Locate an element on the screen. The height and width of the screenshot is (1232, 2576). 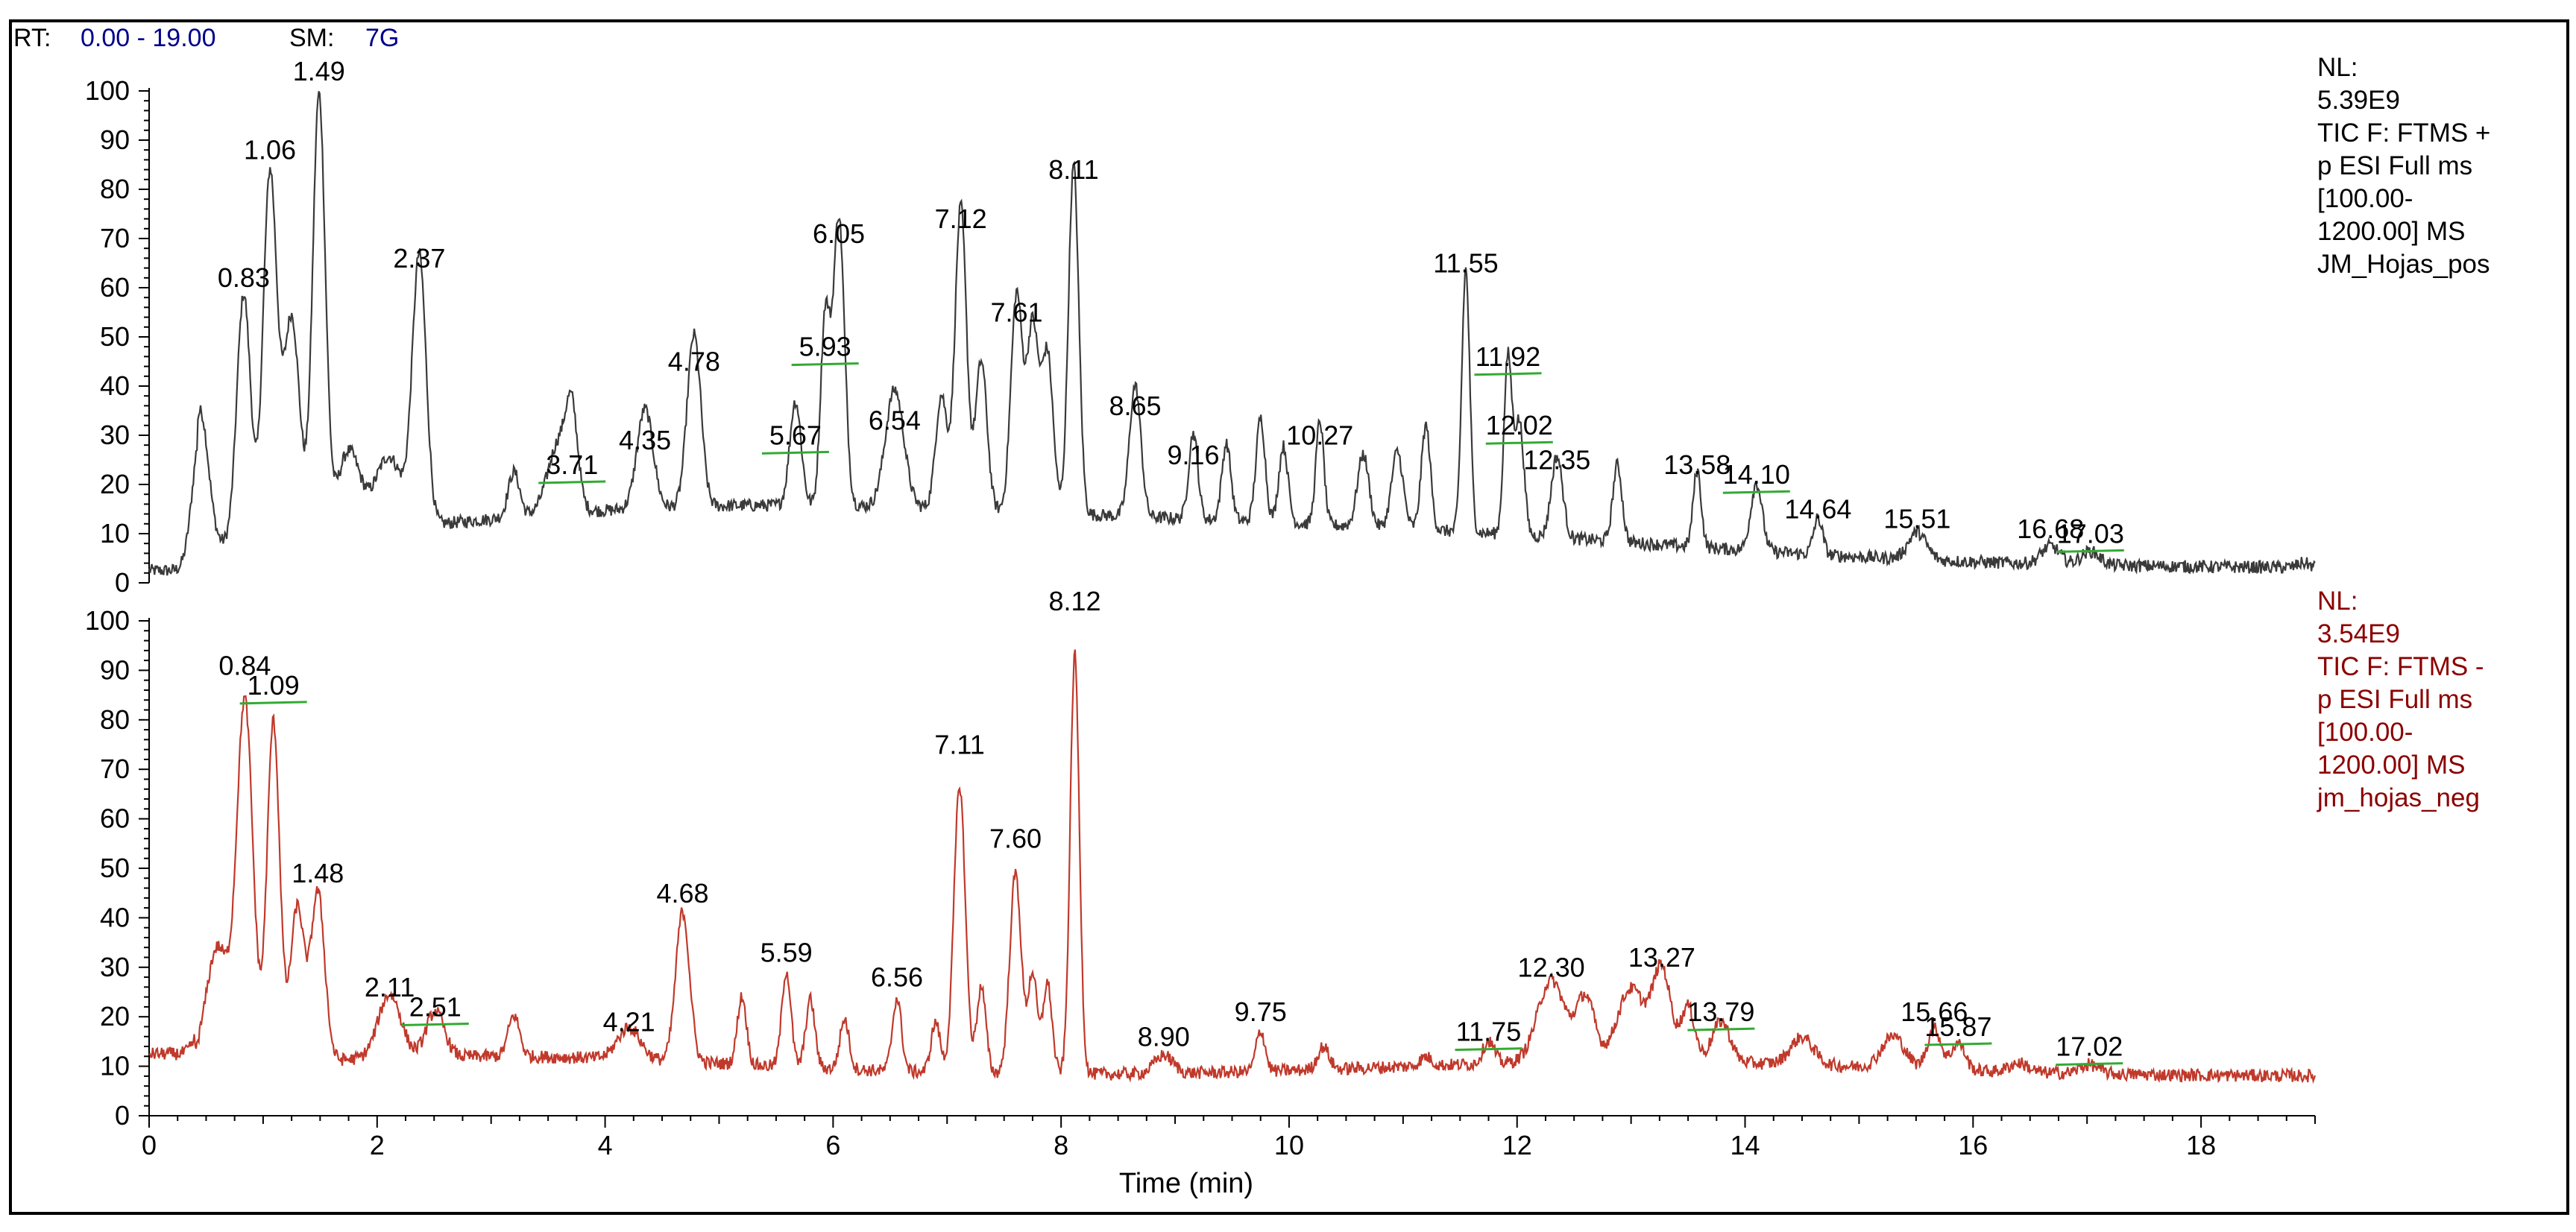
y-tick-label: 30 is located at coordinates (115, 967).